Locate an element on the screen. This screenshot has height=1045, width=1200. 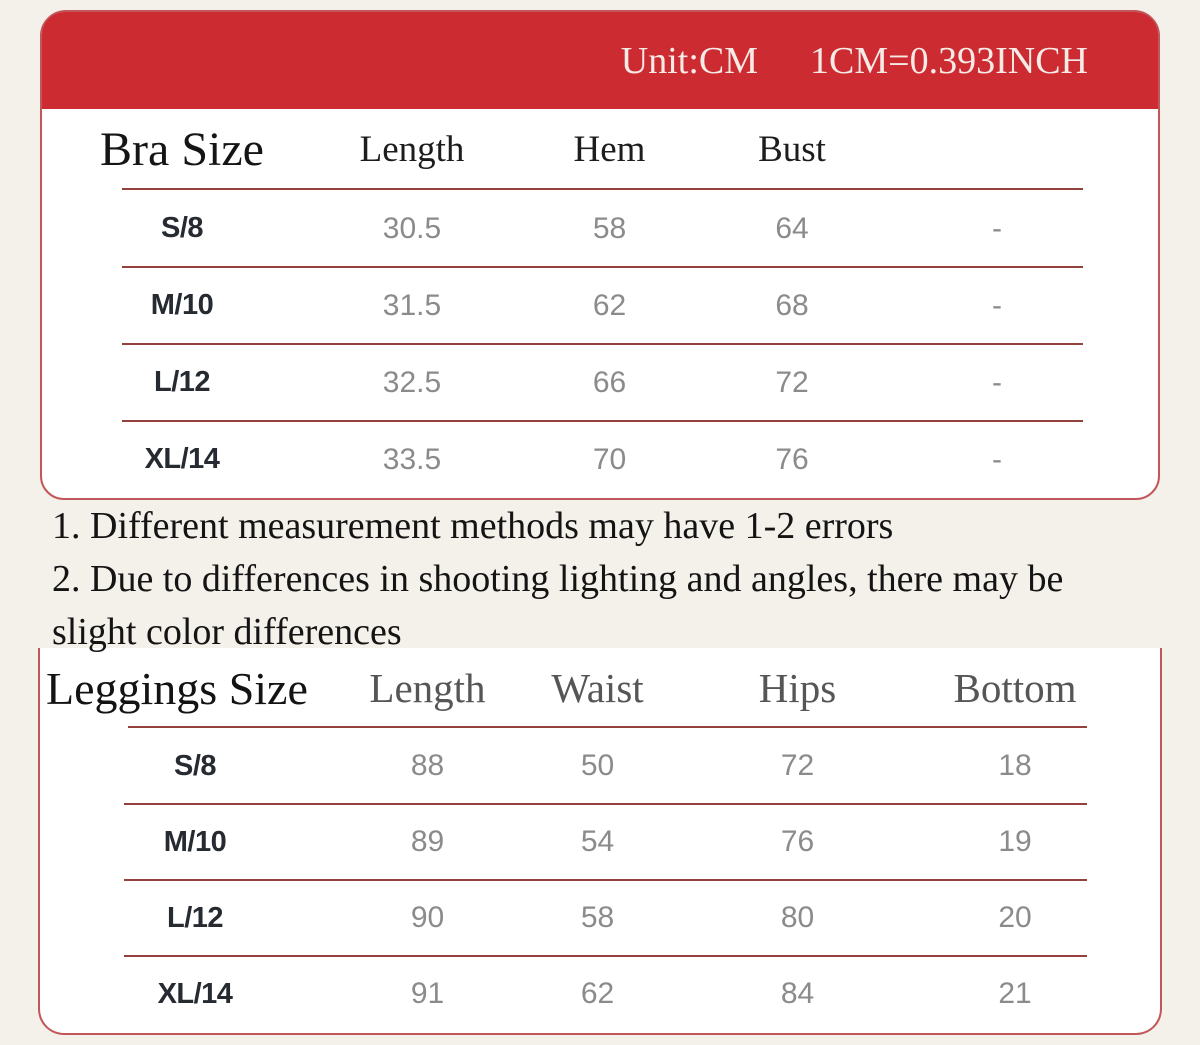
hips-cell: 72 is located at coordinates (797, 765).